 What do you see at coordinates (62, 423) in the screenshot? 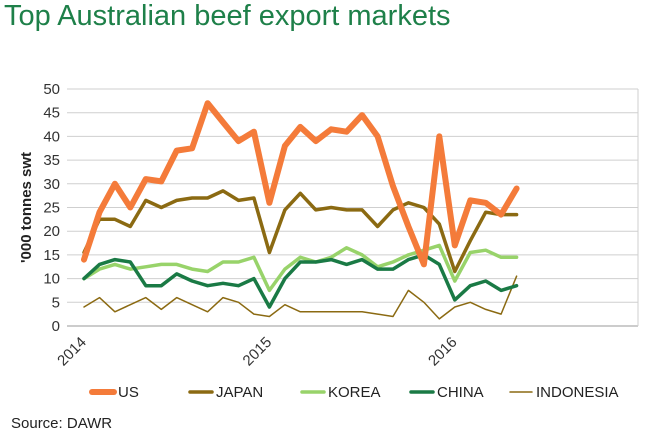
I see `source-note: Source: DAWR` at bounding box center [62, 423].